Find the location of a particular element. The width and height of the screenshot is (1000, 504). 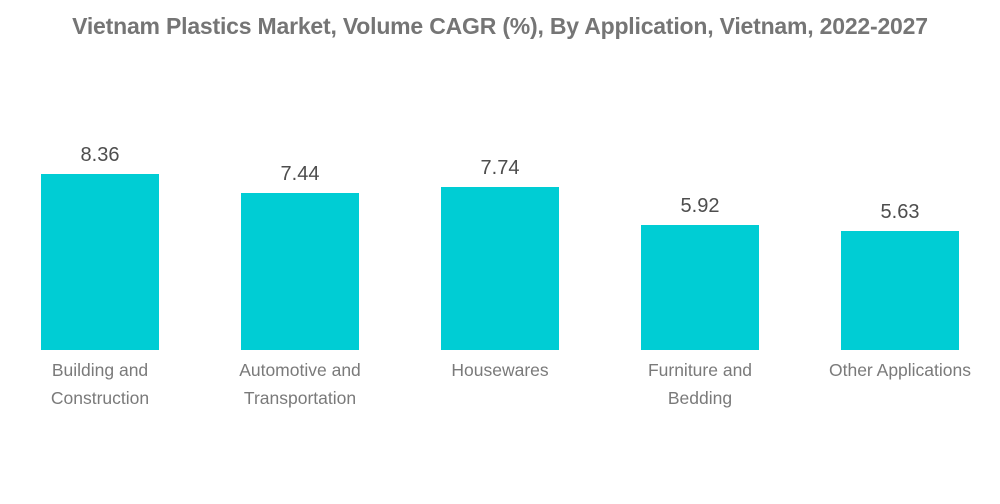

bar-group: 5.63 is located at coordinates (900, 275).